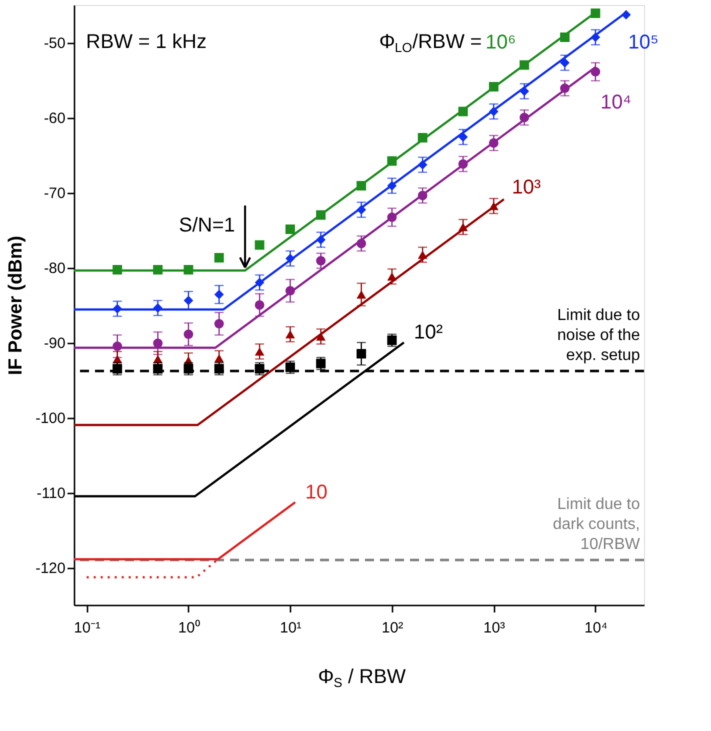 This screenshot has width=711, height=731. What do you see at coordinates (55, 118) in the screenshot?
I see `y-tick-label: -60` at bounding box center [55, 118].